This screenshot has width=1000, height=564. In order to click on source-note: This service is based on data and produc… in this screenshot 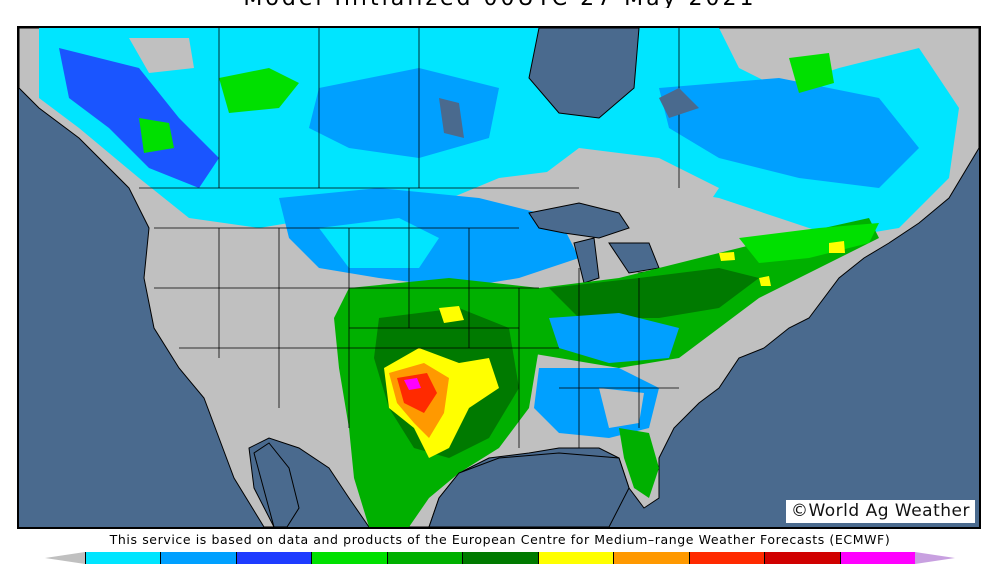, I will do `click(500, 539)`.